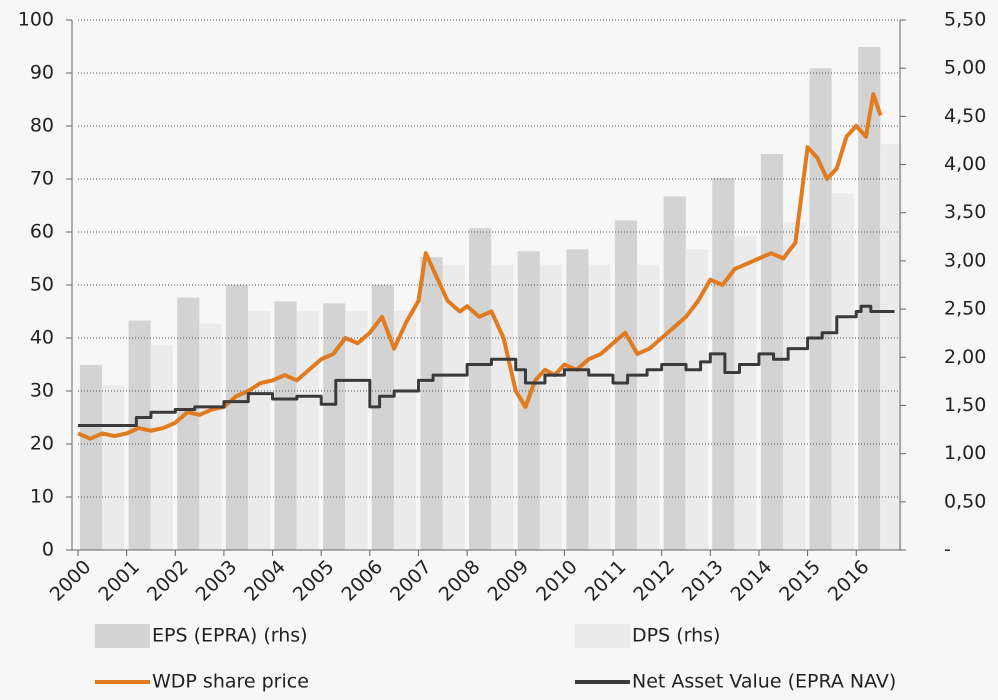 This screenshot has width=998, height=700. I want to click on y2-tick-label: 2,50, so click(965, 309).